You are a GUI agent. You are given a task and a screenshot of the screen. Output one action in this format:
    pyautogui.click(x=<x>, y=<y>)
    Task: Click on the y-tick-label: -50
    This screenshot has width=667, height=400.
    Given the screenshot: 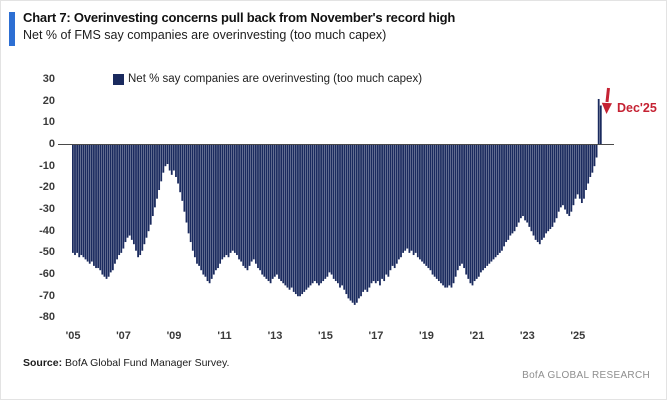 What is the action you would take?
    pyautogui.click(x=47, y=252)
    